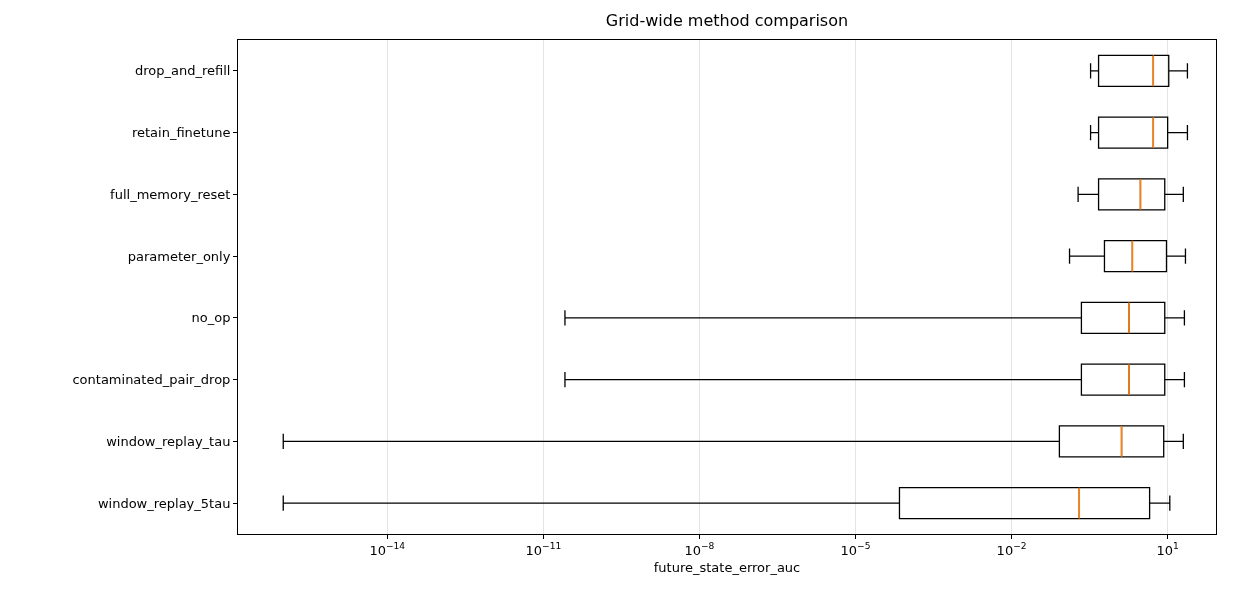 Image resolution: width=1233 pixels, height=596 pixels. Describe the element at coordinates (387, 549) in the screenshot. I see `x-tick-label: 10$^{−14}$` at that location.